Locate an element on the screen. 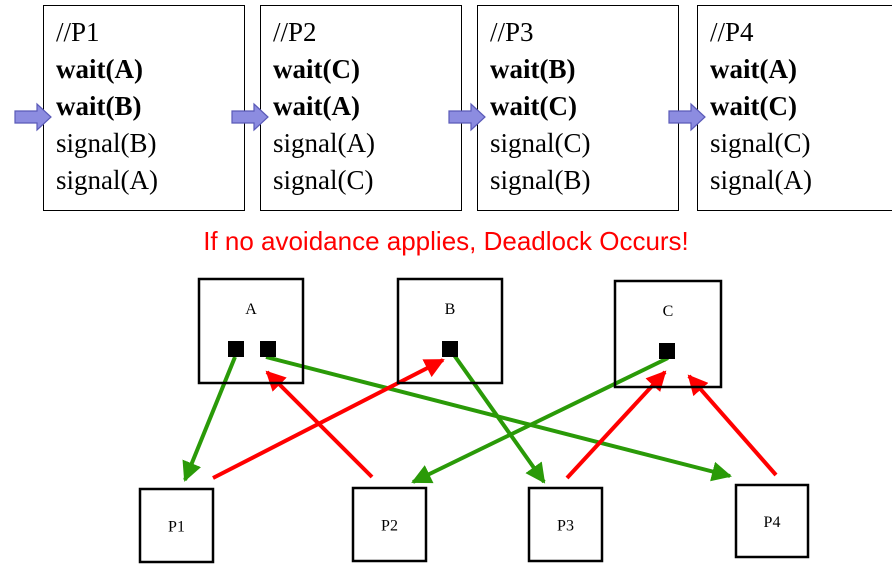  process-label: P1 is located at coordinates (176, 527).